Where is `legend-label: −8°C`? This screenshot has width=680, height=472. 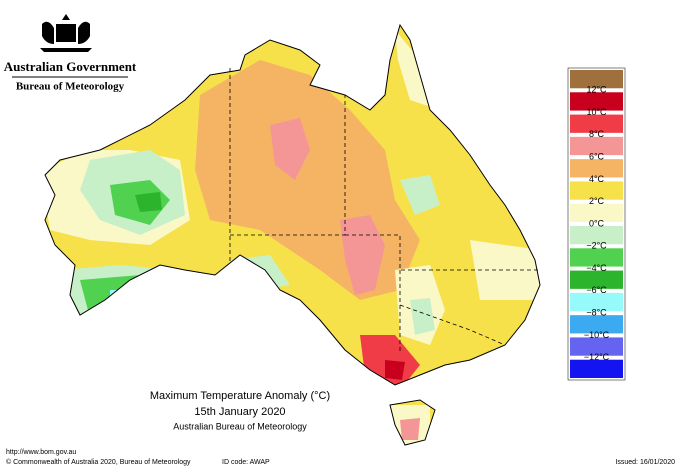 legend-label: −8°C is located at coordinates (596, 313).